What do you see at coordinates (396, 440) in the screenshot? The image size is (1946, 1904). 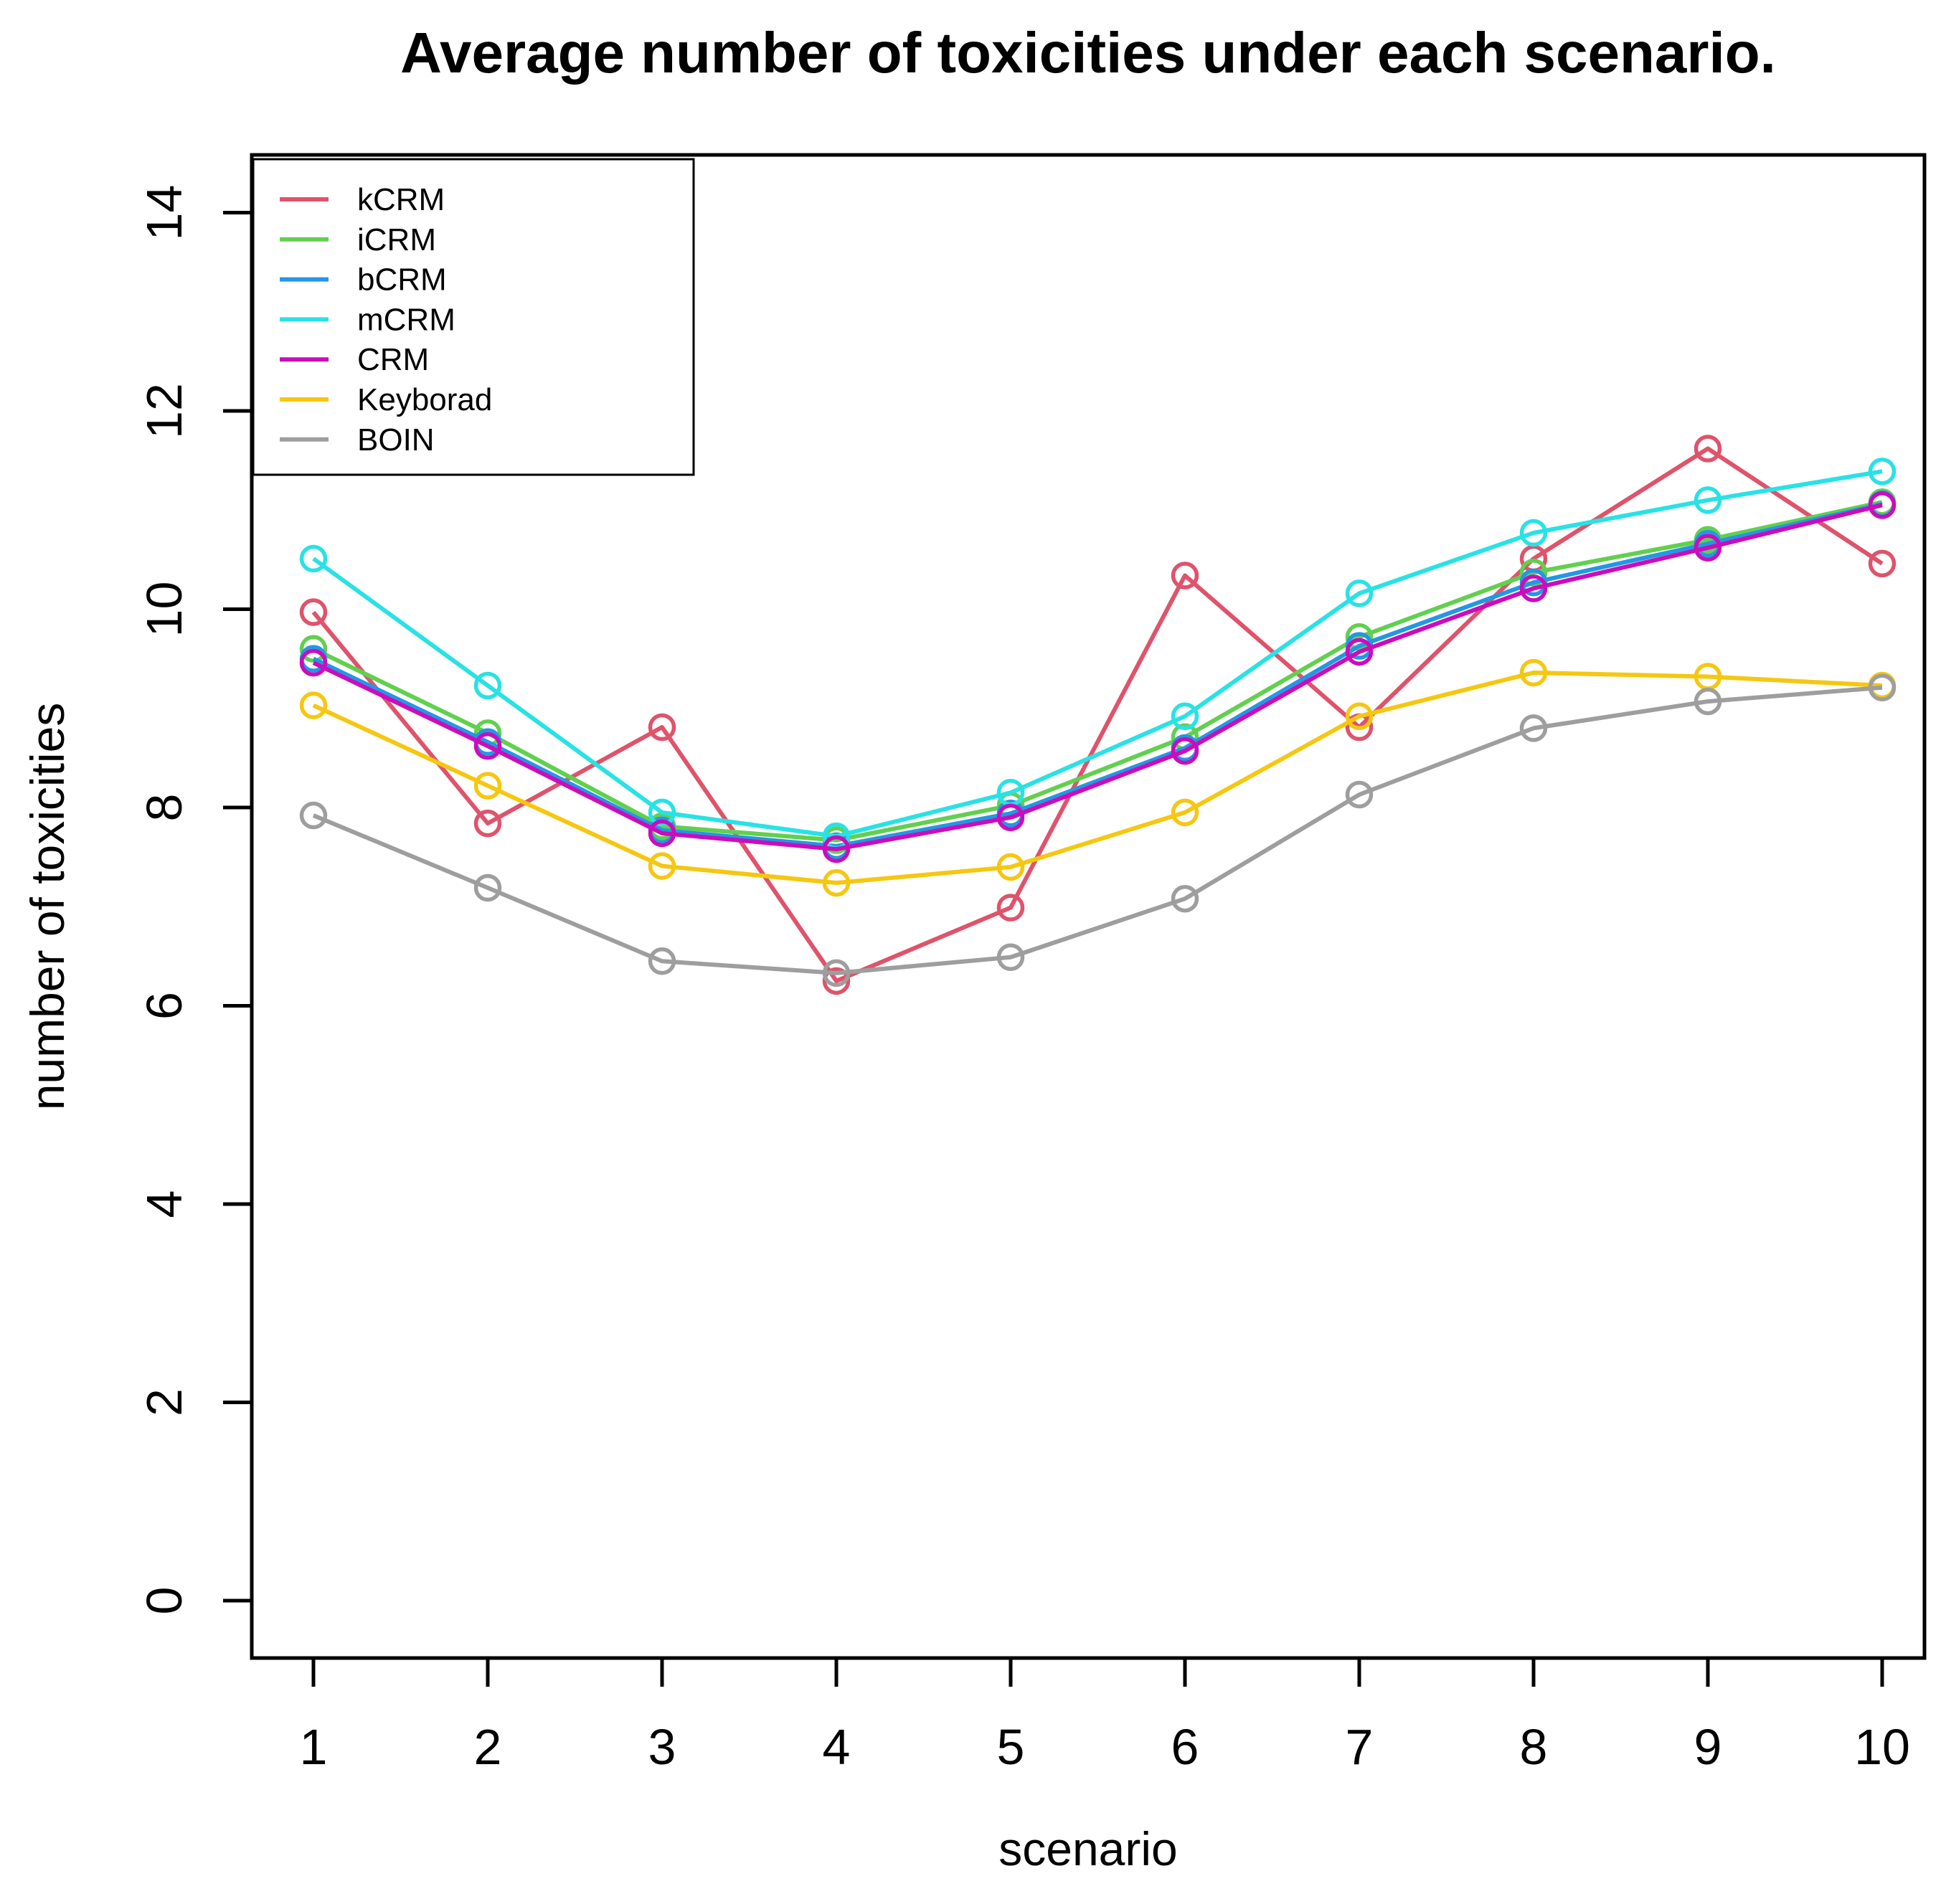 I see `legend-label-BOIN: BOIN` at bounding box center [396, 440].